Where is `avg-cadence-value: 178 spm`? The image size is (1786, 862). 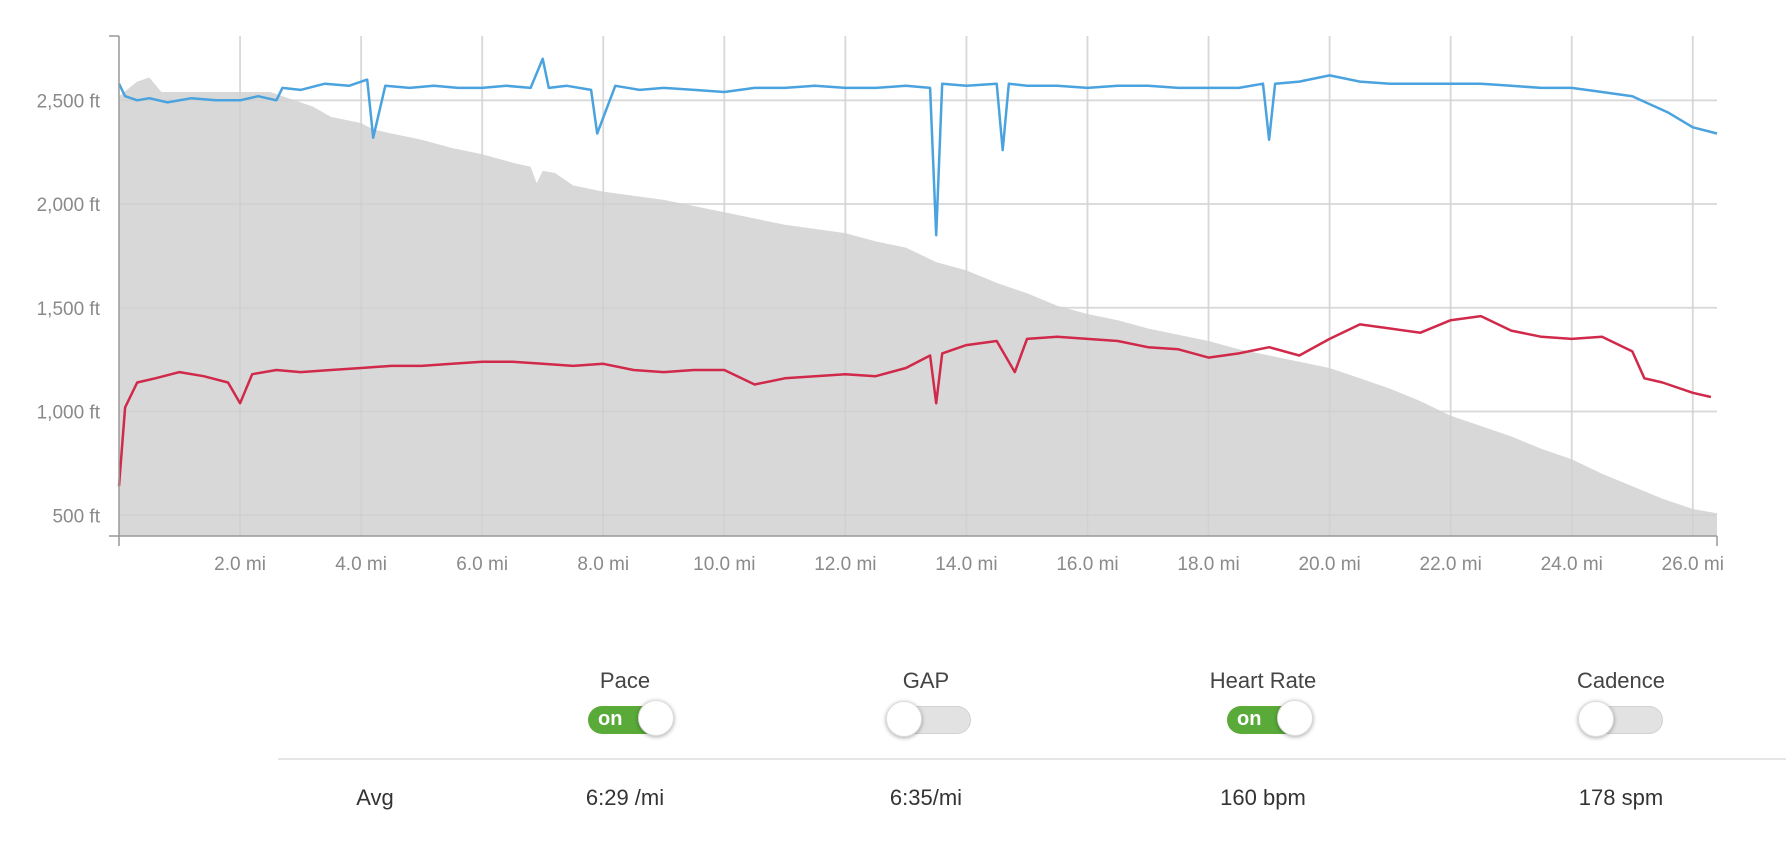
avg-cadence-value: 178 spm is located at coordinates (1621, 798).